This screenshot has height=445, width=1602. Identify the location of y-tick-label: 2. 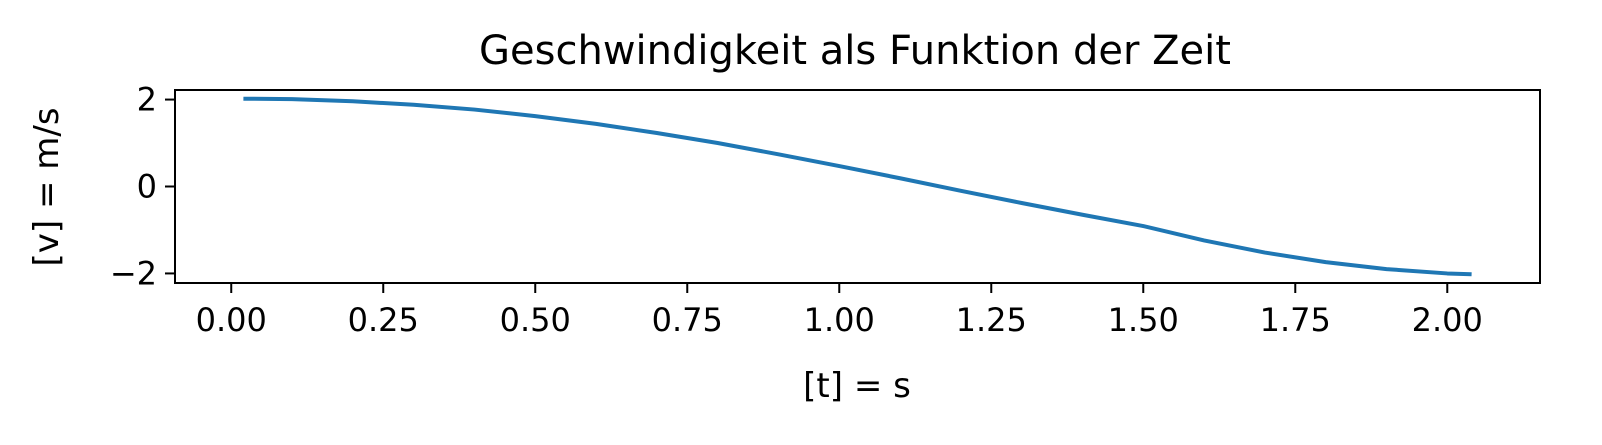
(147, 100).